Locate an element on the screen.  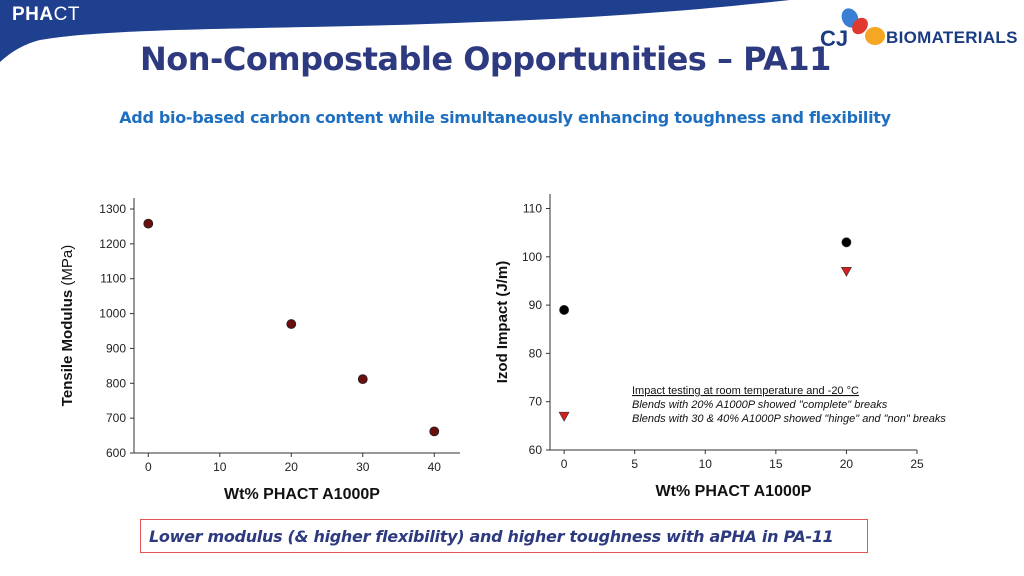
x-tick-label: 15 is located at coordinates (776, 464).